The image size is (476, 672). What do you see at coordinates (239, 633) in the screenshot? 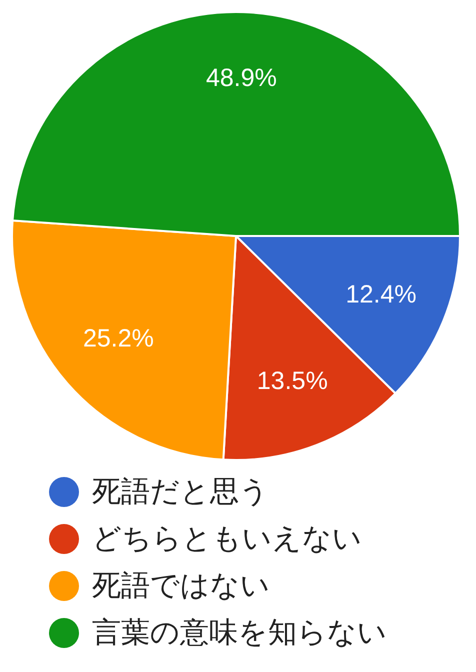
I see `legend-label: 言葉の意味を知らない` at bounding box center [239, 633].